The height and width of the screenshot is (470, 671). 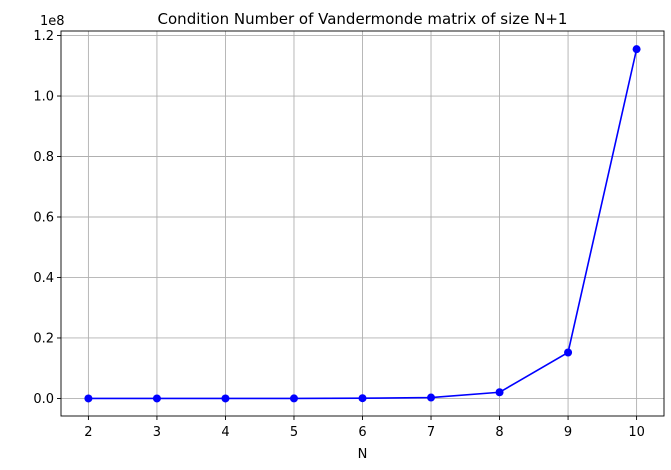 I want to click on x-ticks: 2 3 4 5 6 7 8 9 10, so click(x=364, y=428).